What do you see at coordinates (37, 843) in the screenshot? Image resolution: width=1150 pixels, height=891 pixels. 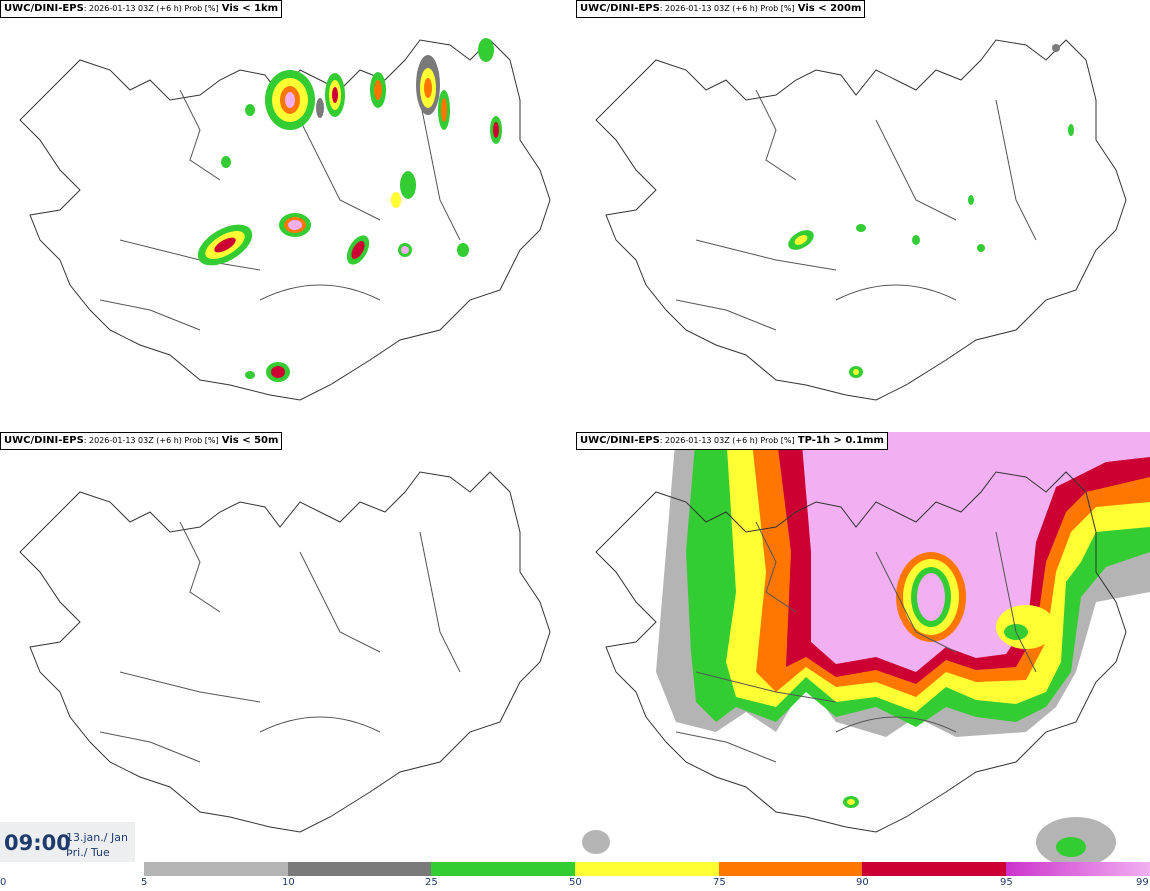 I see `valid-time-clock: 09:00` at bounding box center [37, 843].